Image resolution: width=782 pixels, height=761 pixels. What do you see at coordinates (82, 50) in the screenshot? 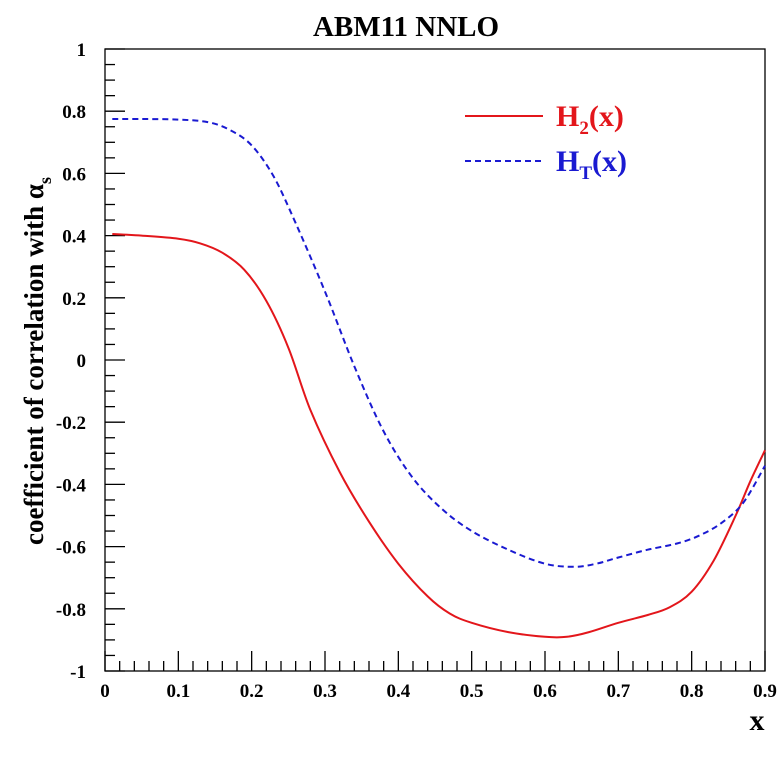
I see `y-tick-label: 1` at bounding box center [82, 50].